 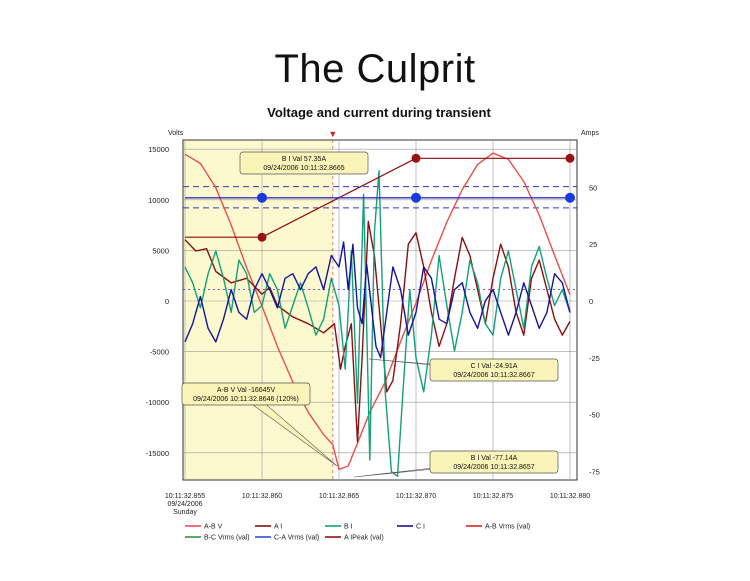 I want to click on legend-label: A I, so click(x=278, y=527).